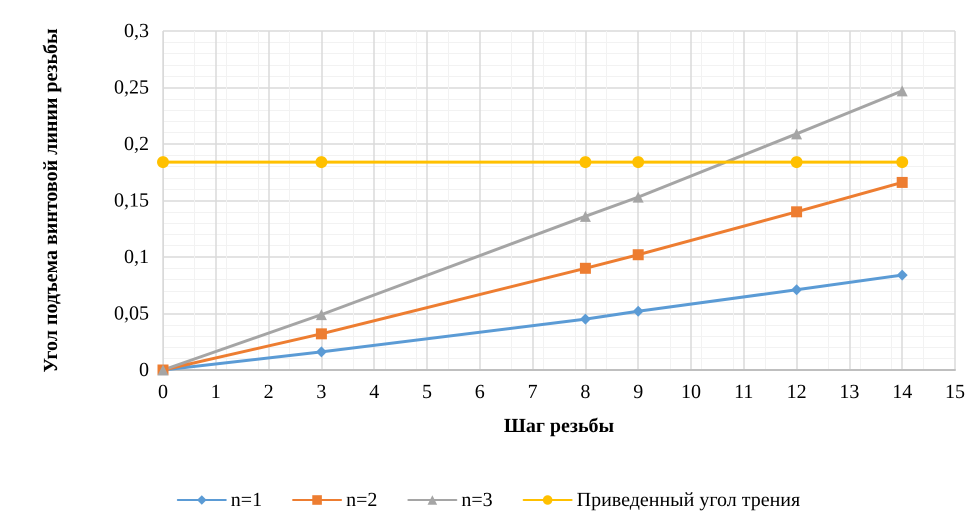  Describe the element at coordinates (955, 392) in the screenshot. I see `x-tick-label: 15` at that location.